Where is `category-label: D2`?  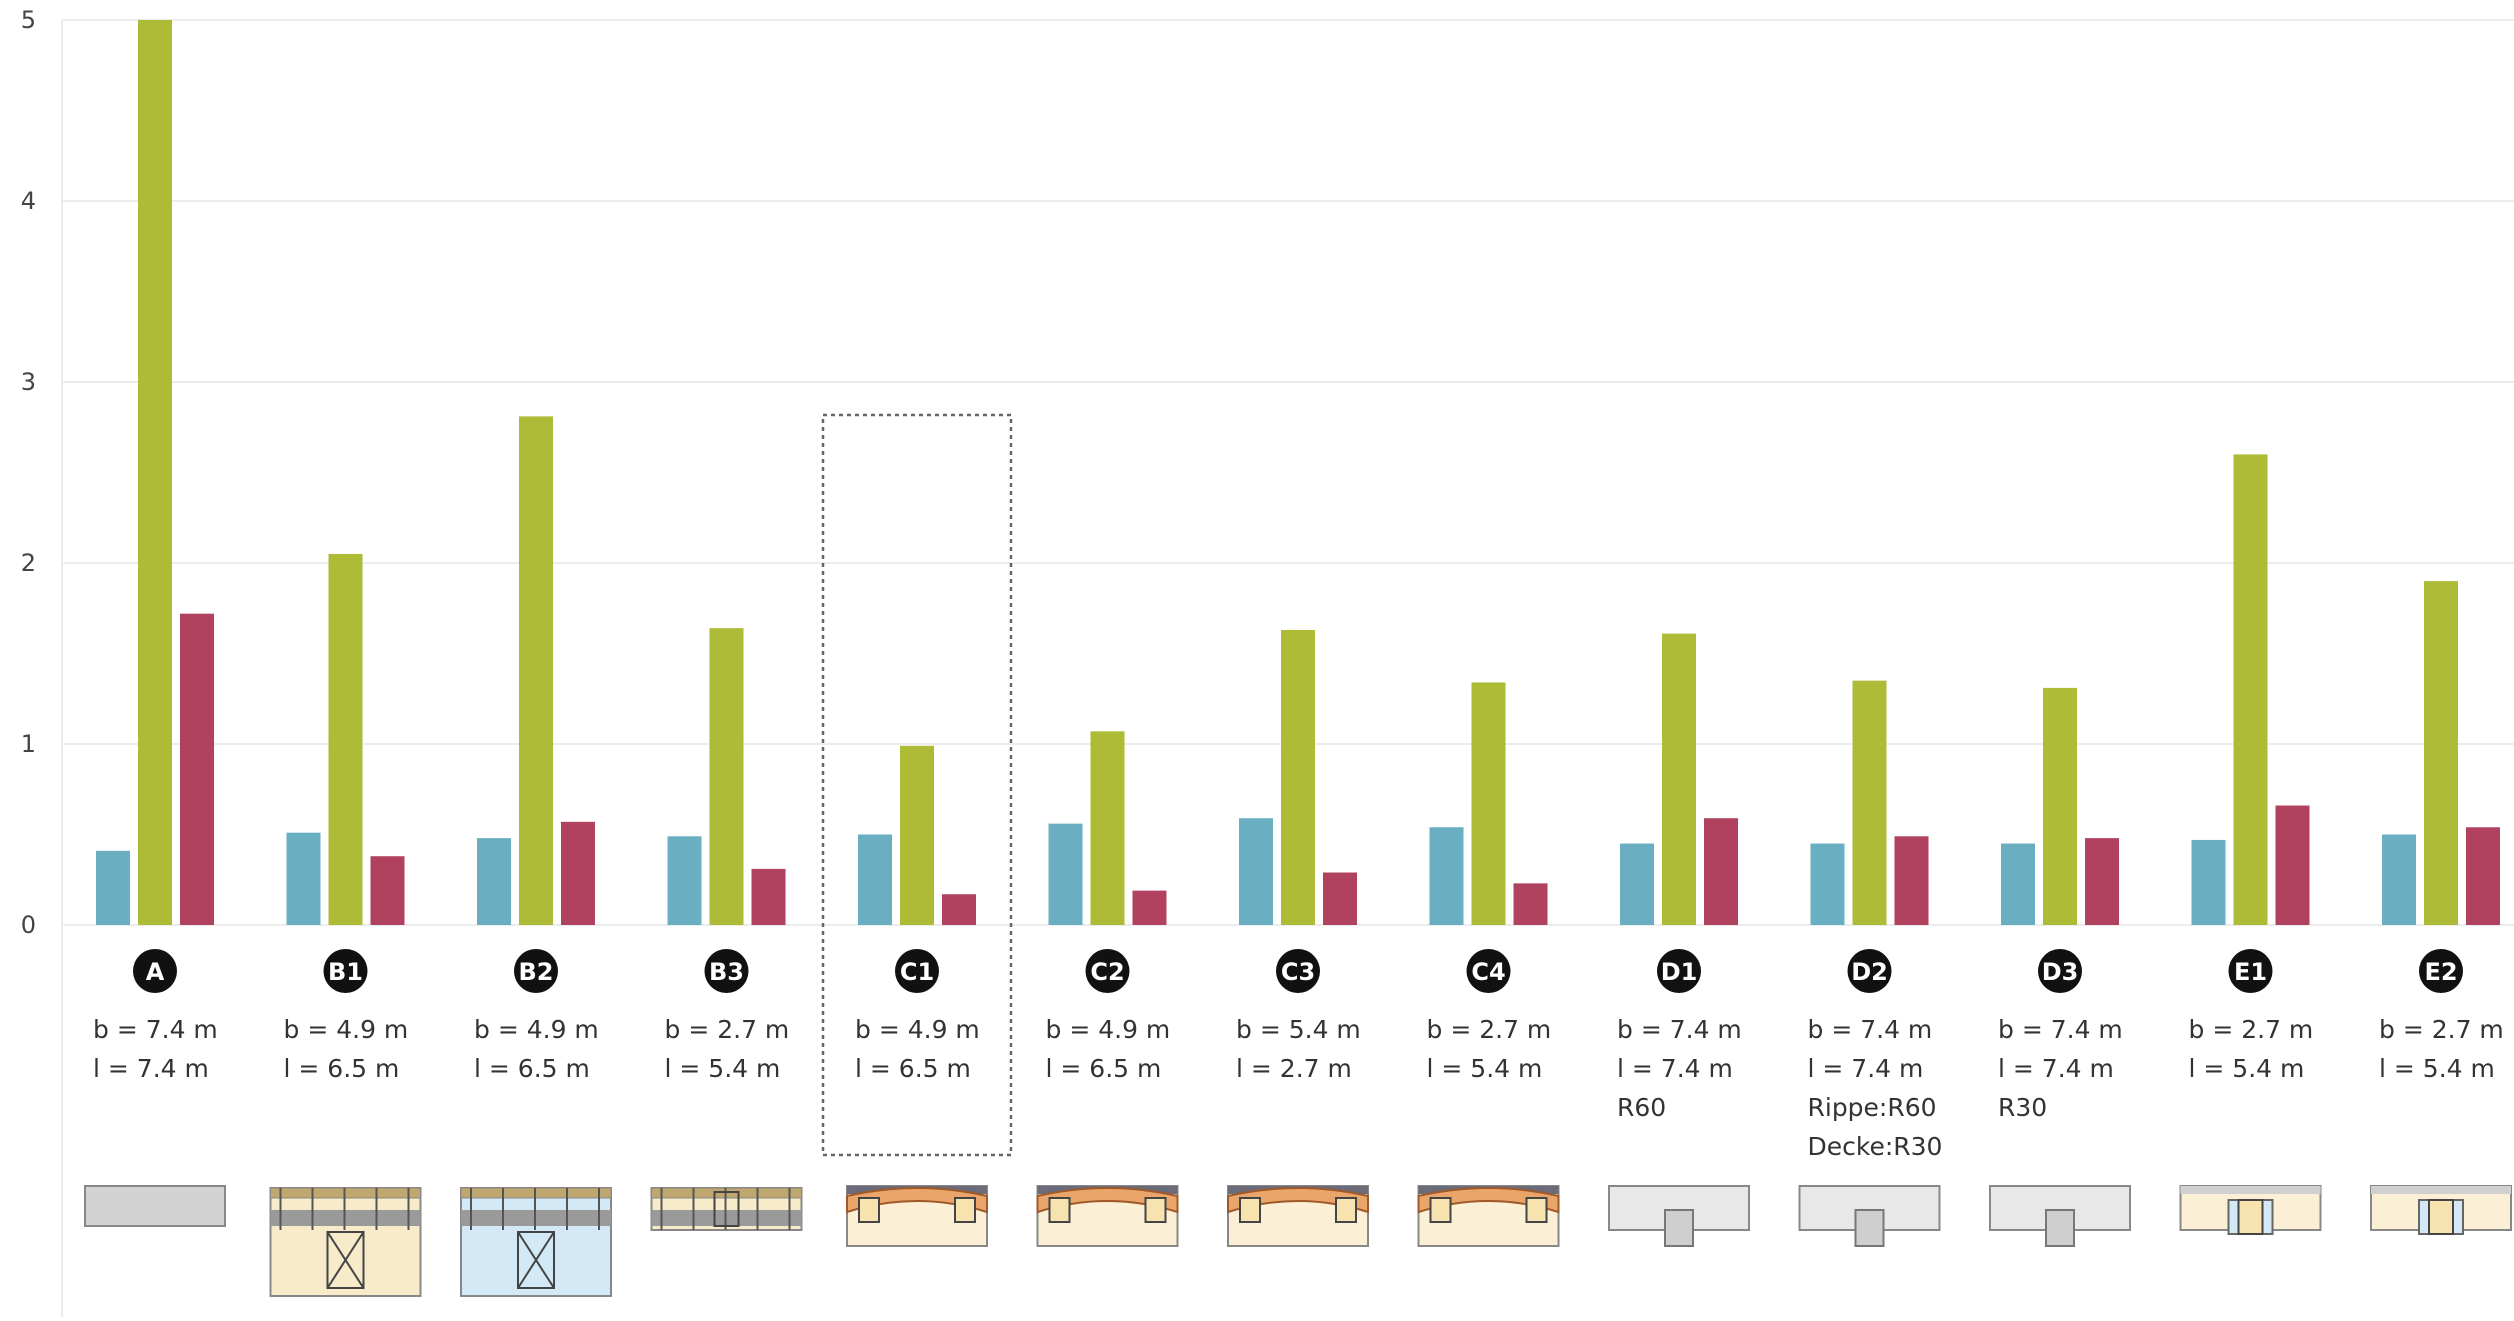 category-label: D2 is located at coordinates (1869, 971).